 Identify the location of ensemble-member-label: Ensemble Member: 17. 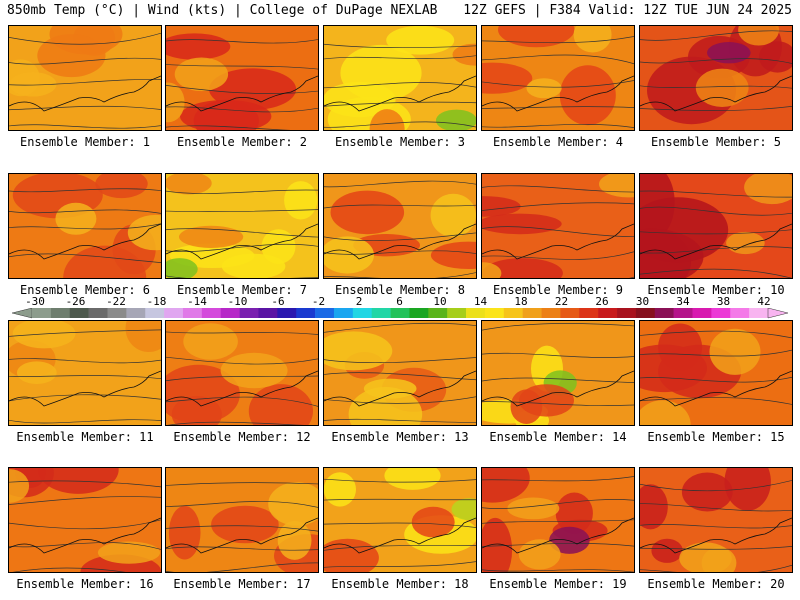
(242, 584).